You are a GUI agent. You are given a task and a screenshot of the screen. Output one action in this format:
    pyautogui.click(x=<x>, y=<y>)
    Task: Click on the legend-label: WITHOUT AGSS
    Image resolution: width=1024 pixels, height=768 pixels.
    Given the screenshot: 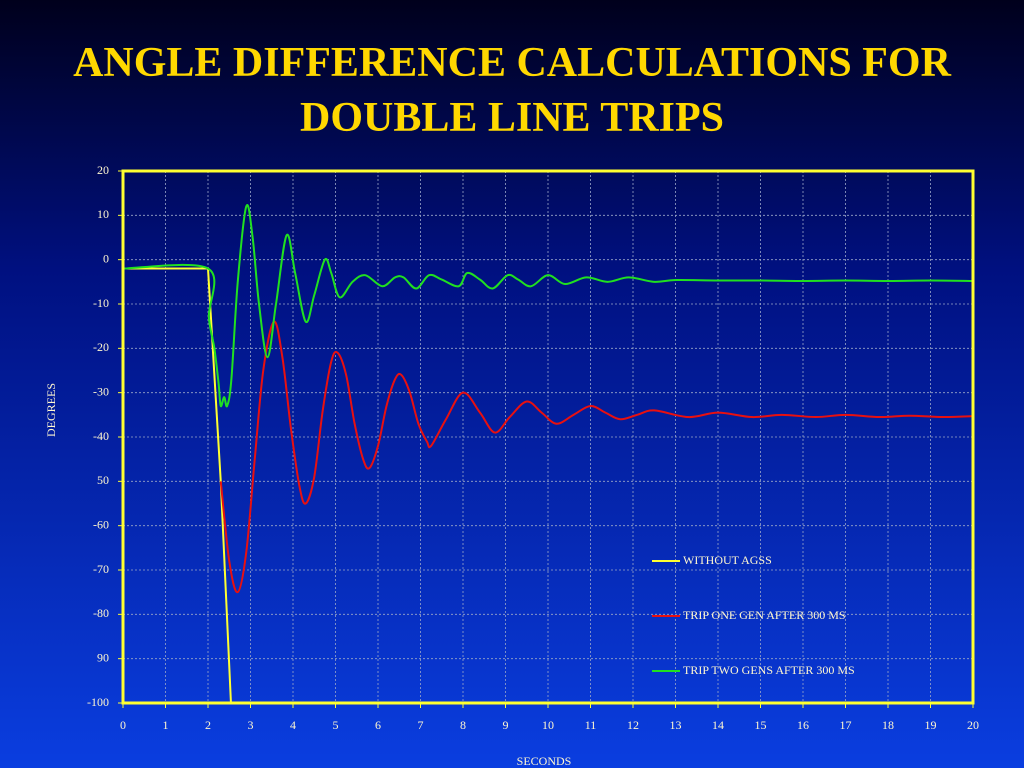 What is the action you would take?
    pyautogui.click(x=727, y=560)
    